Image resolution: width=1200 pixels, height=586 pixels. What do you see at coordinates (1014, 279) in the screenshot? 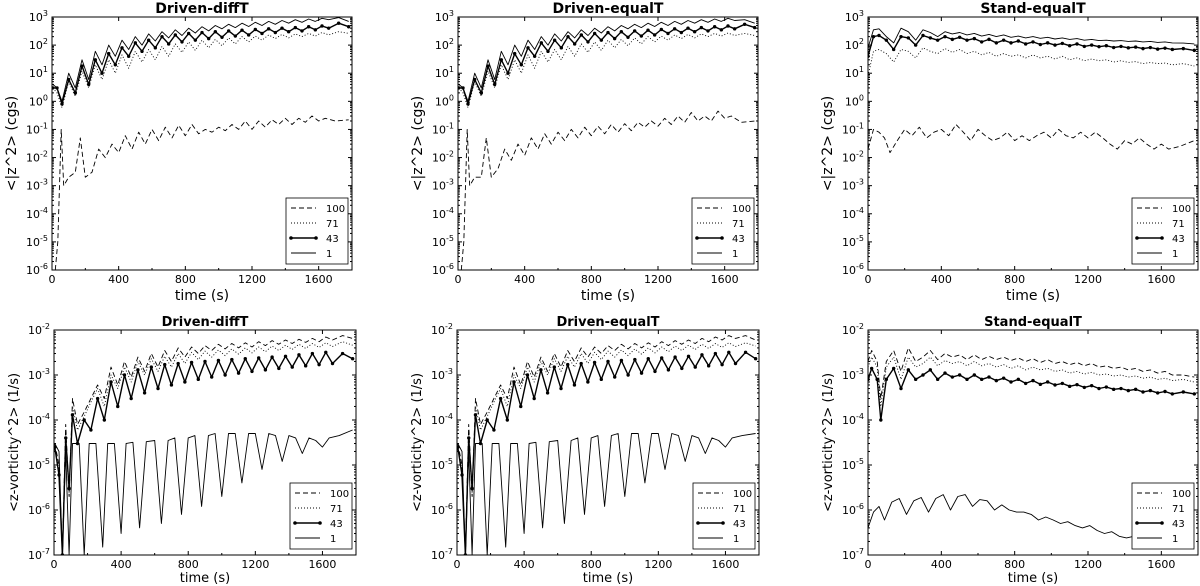
I see `x-tick-label: 800` at bounding box center [1014, 279].